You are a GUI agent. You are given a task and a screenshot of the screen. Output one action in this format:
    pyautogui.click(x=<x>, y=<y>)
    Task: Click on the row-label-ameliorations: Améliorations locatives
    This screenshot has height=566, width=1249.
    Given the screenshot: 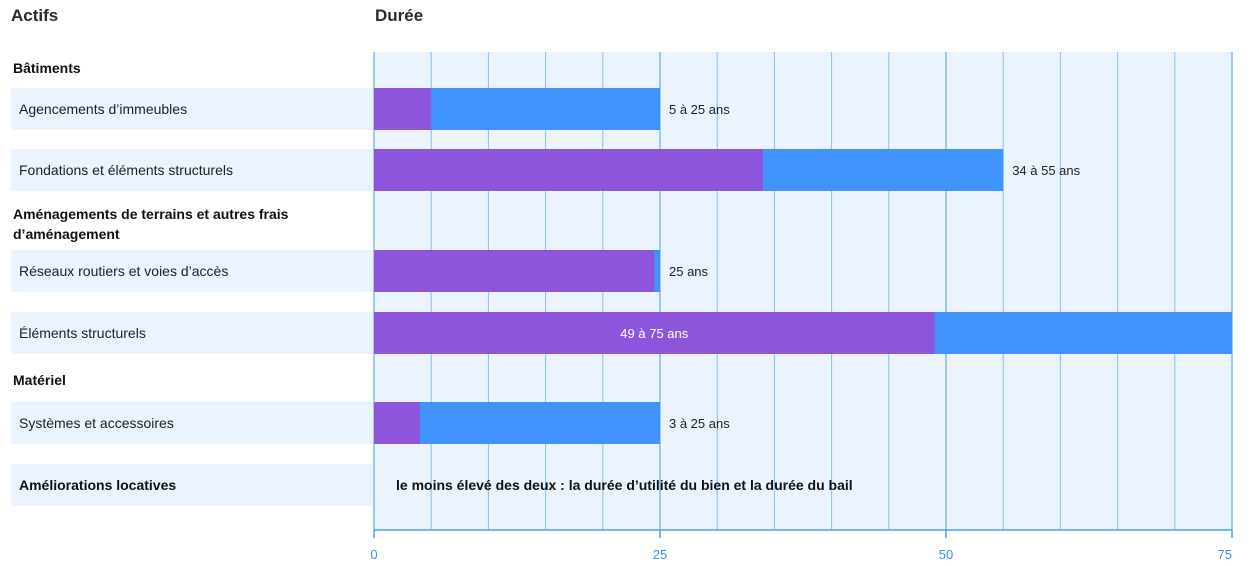 What is the action you would take?
    pyautogui.click(x=192, y=485)
    